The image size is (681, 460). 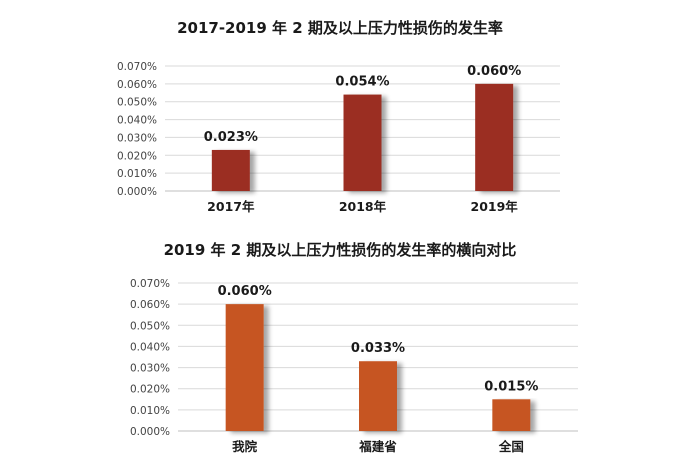 I want to click on data-label: 0.033%, so click(x=378, y=348).